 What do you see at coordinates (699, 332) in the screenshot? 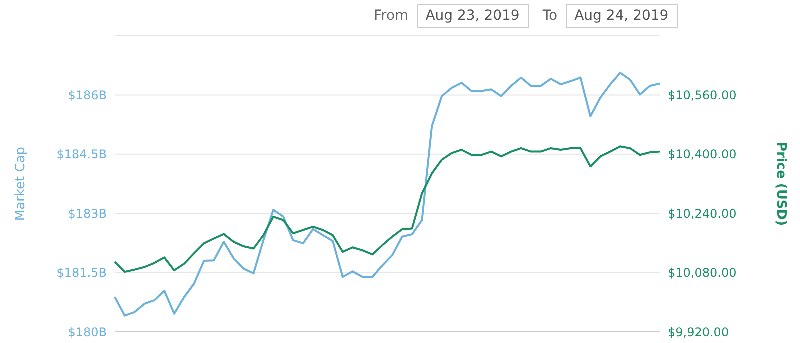
I see `y2-tick-label: $9,920.00` at bounding box center [699, 332].